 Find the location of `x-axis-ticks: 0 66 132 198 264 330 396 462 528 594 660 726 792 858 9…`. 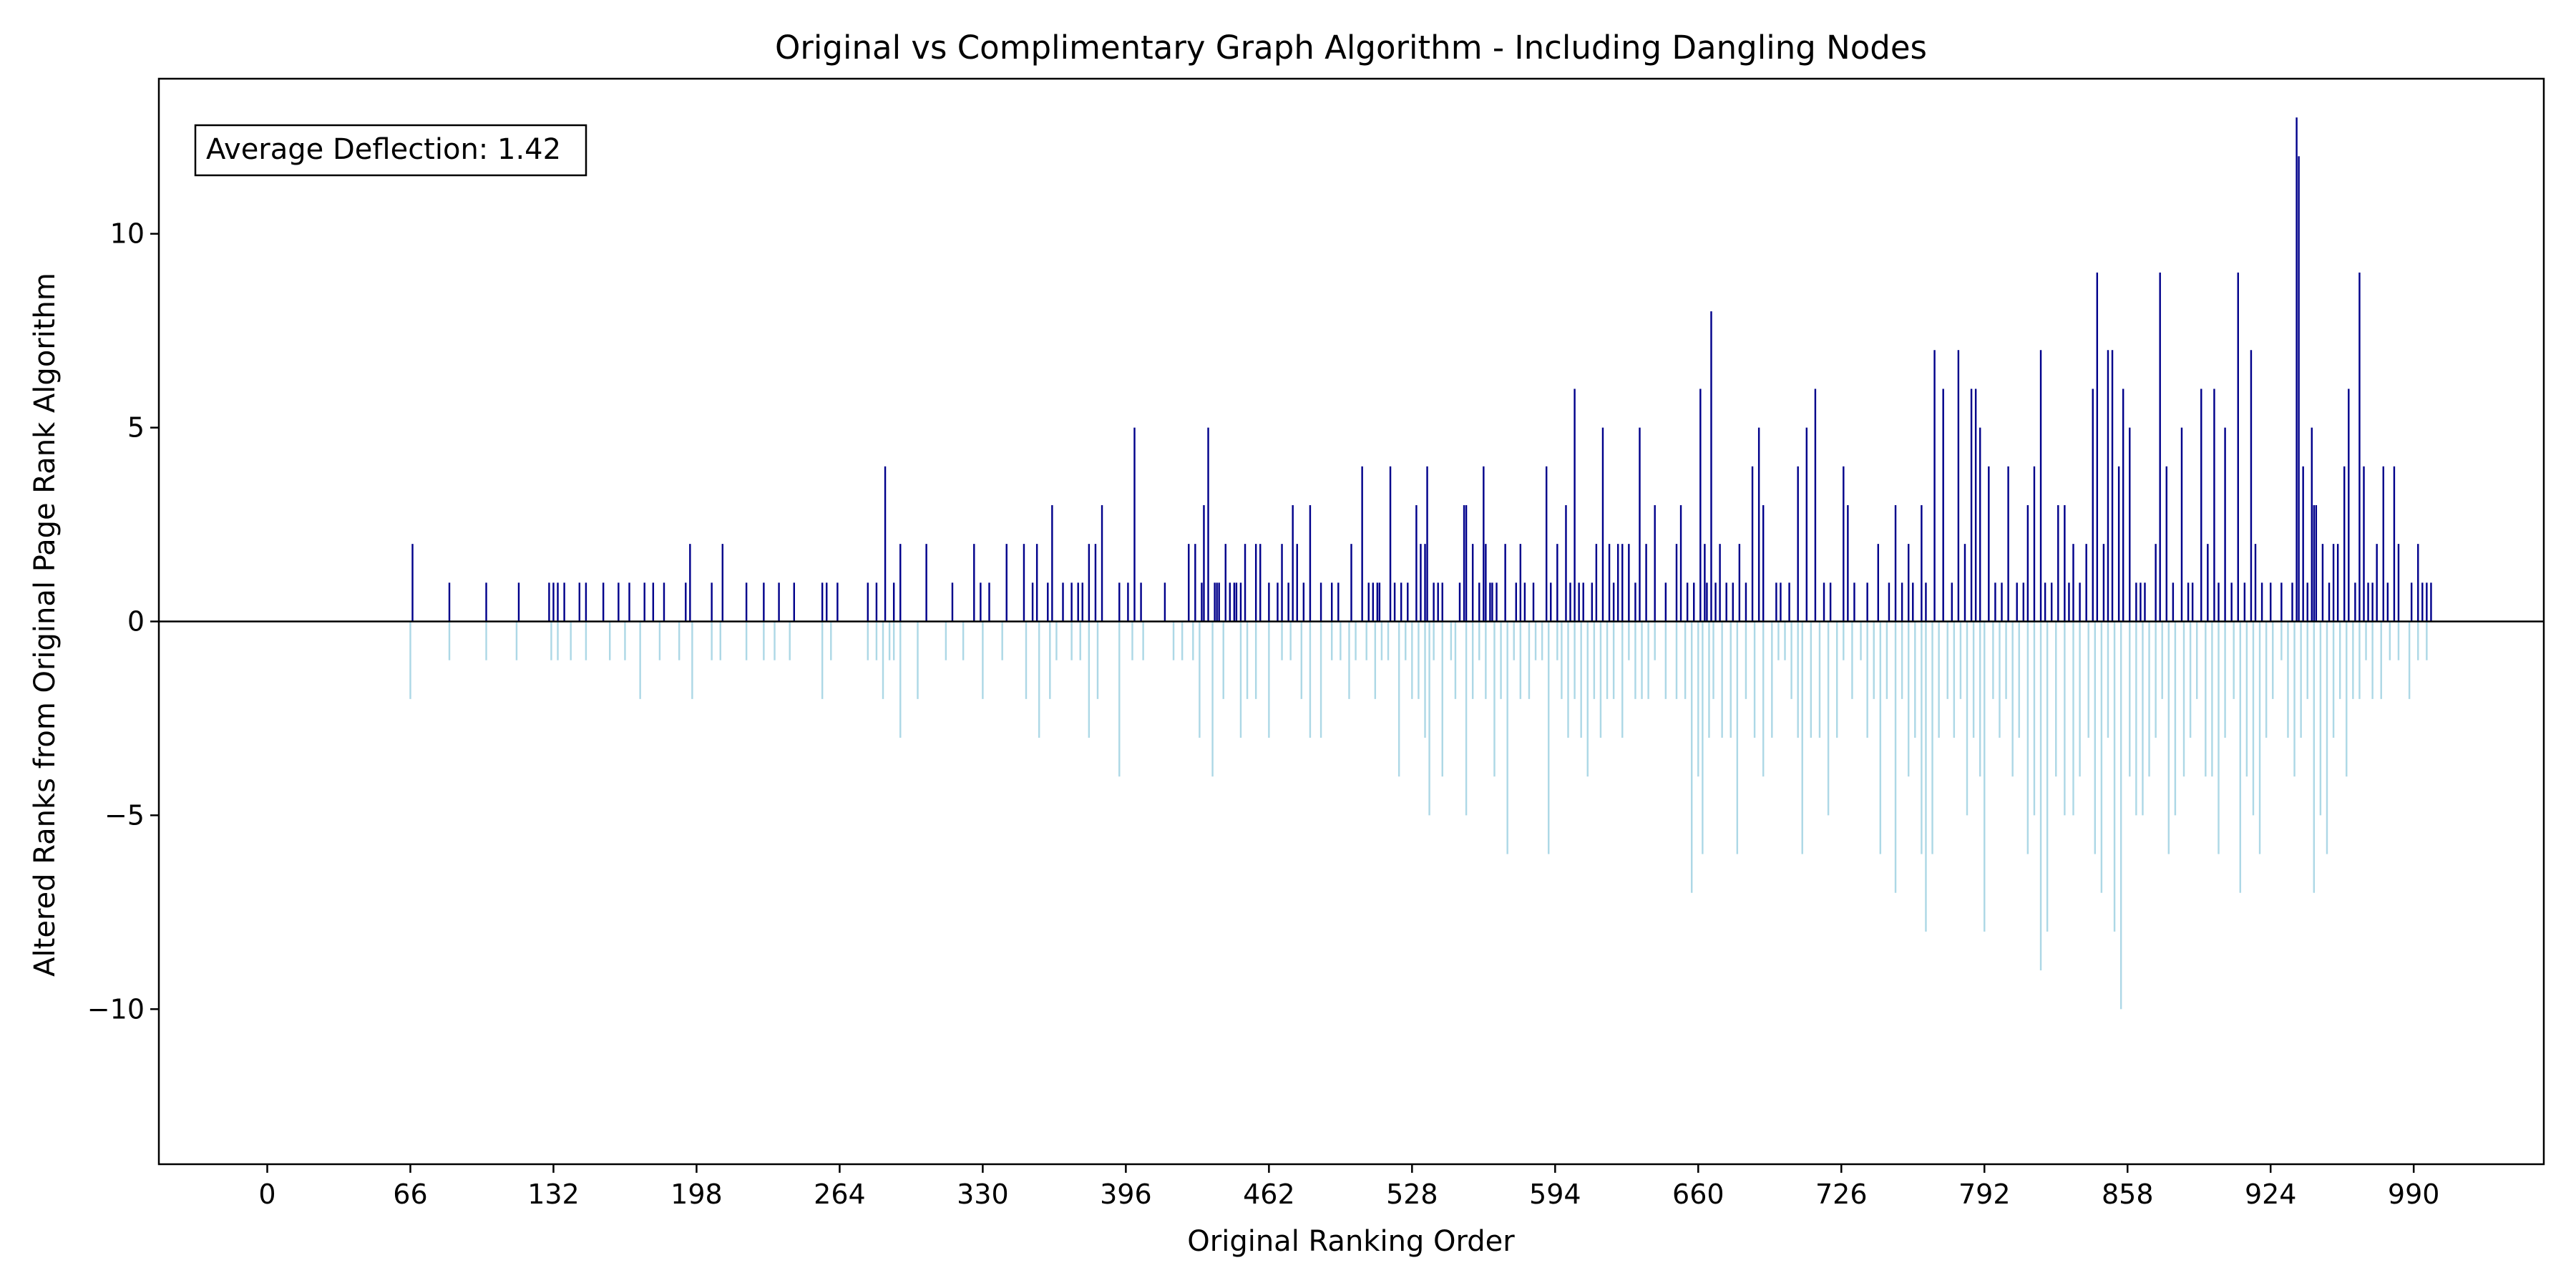

x-axis-ticks: 0 66 132 198 264 330 396 462 528 594 660 726 792 858 9… is located at coordinates (1348, 1187).